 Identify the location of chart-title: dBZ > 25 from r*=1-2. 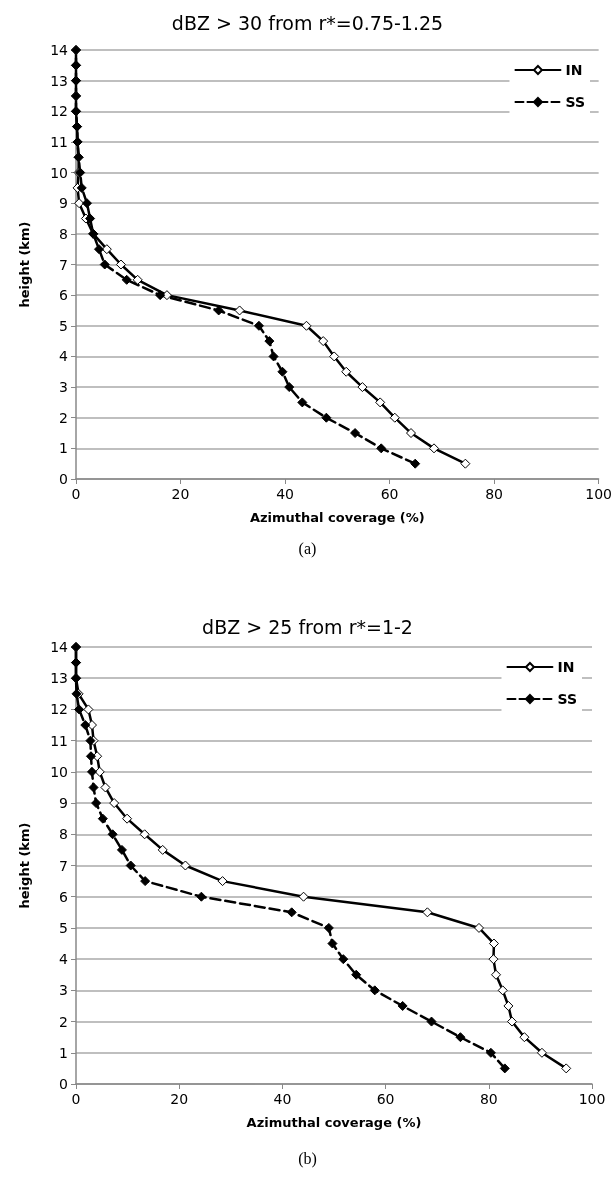
(307, 626).